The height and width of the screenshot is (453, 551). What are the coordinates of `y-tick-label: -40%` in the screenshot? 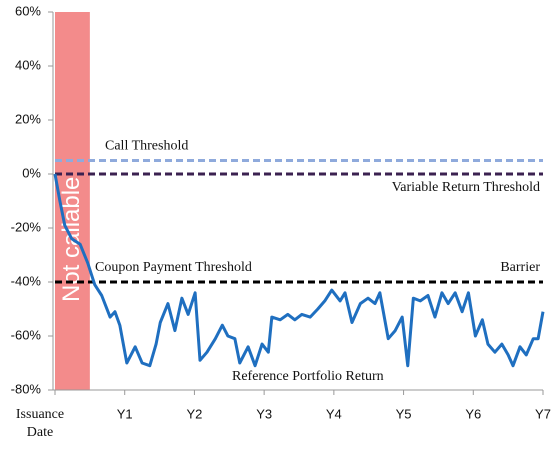 It's located at (26, 280).